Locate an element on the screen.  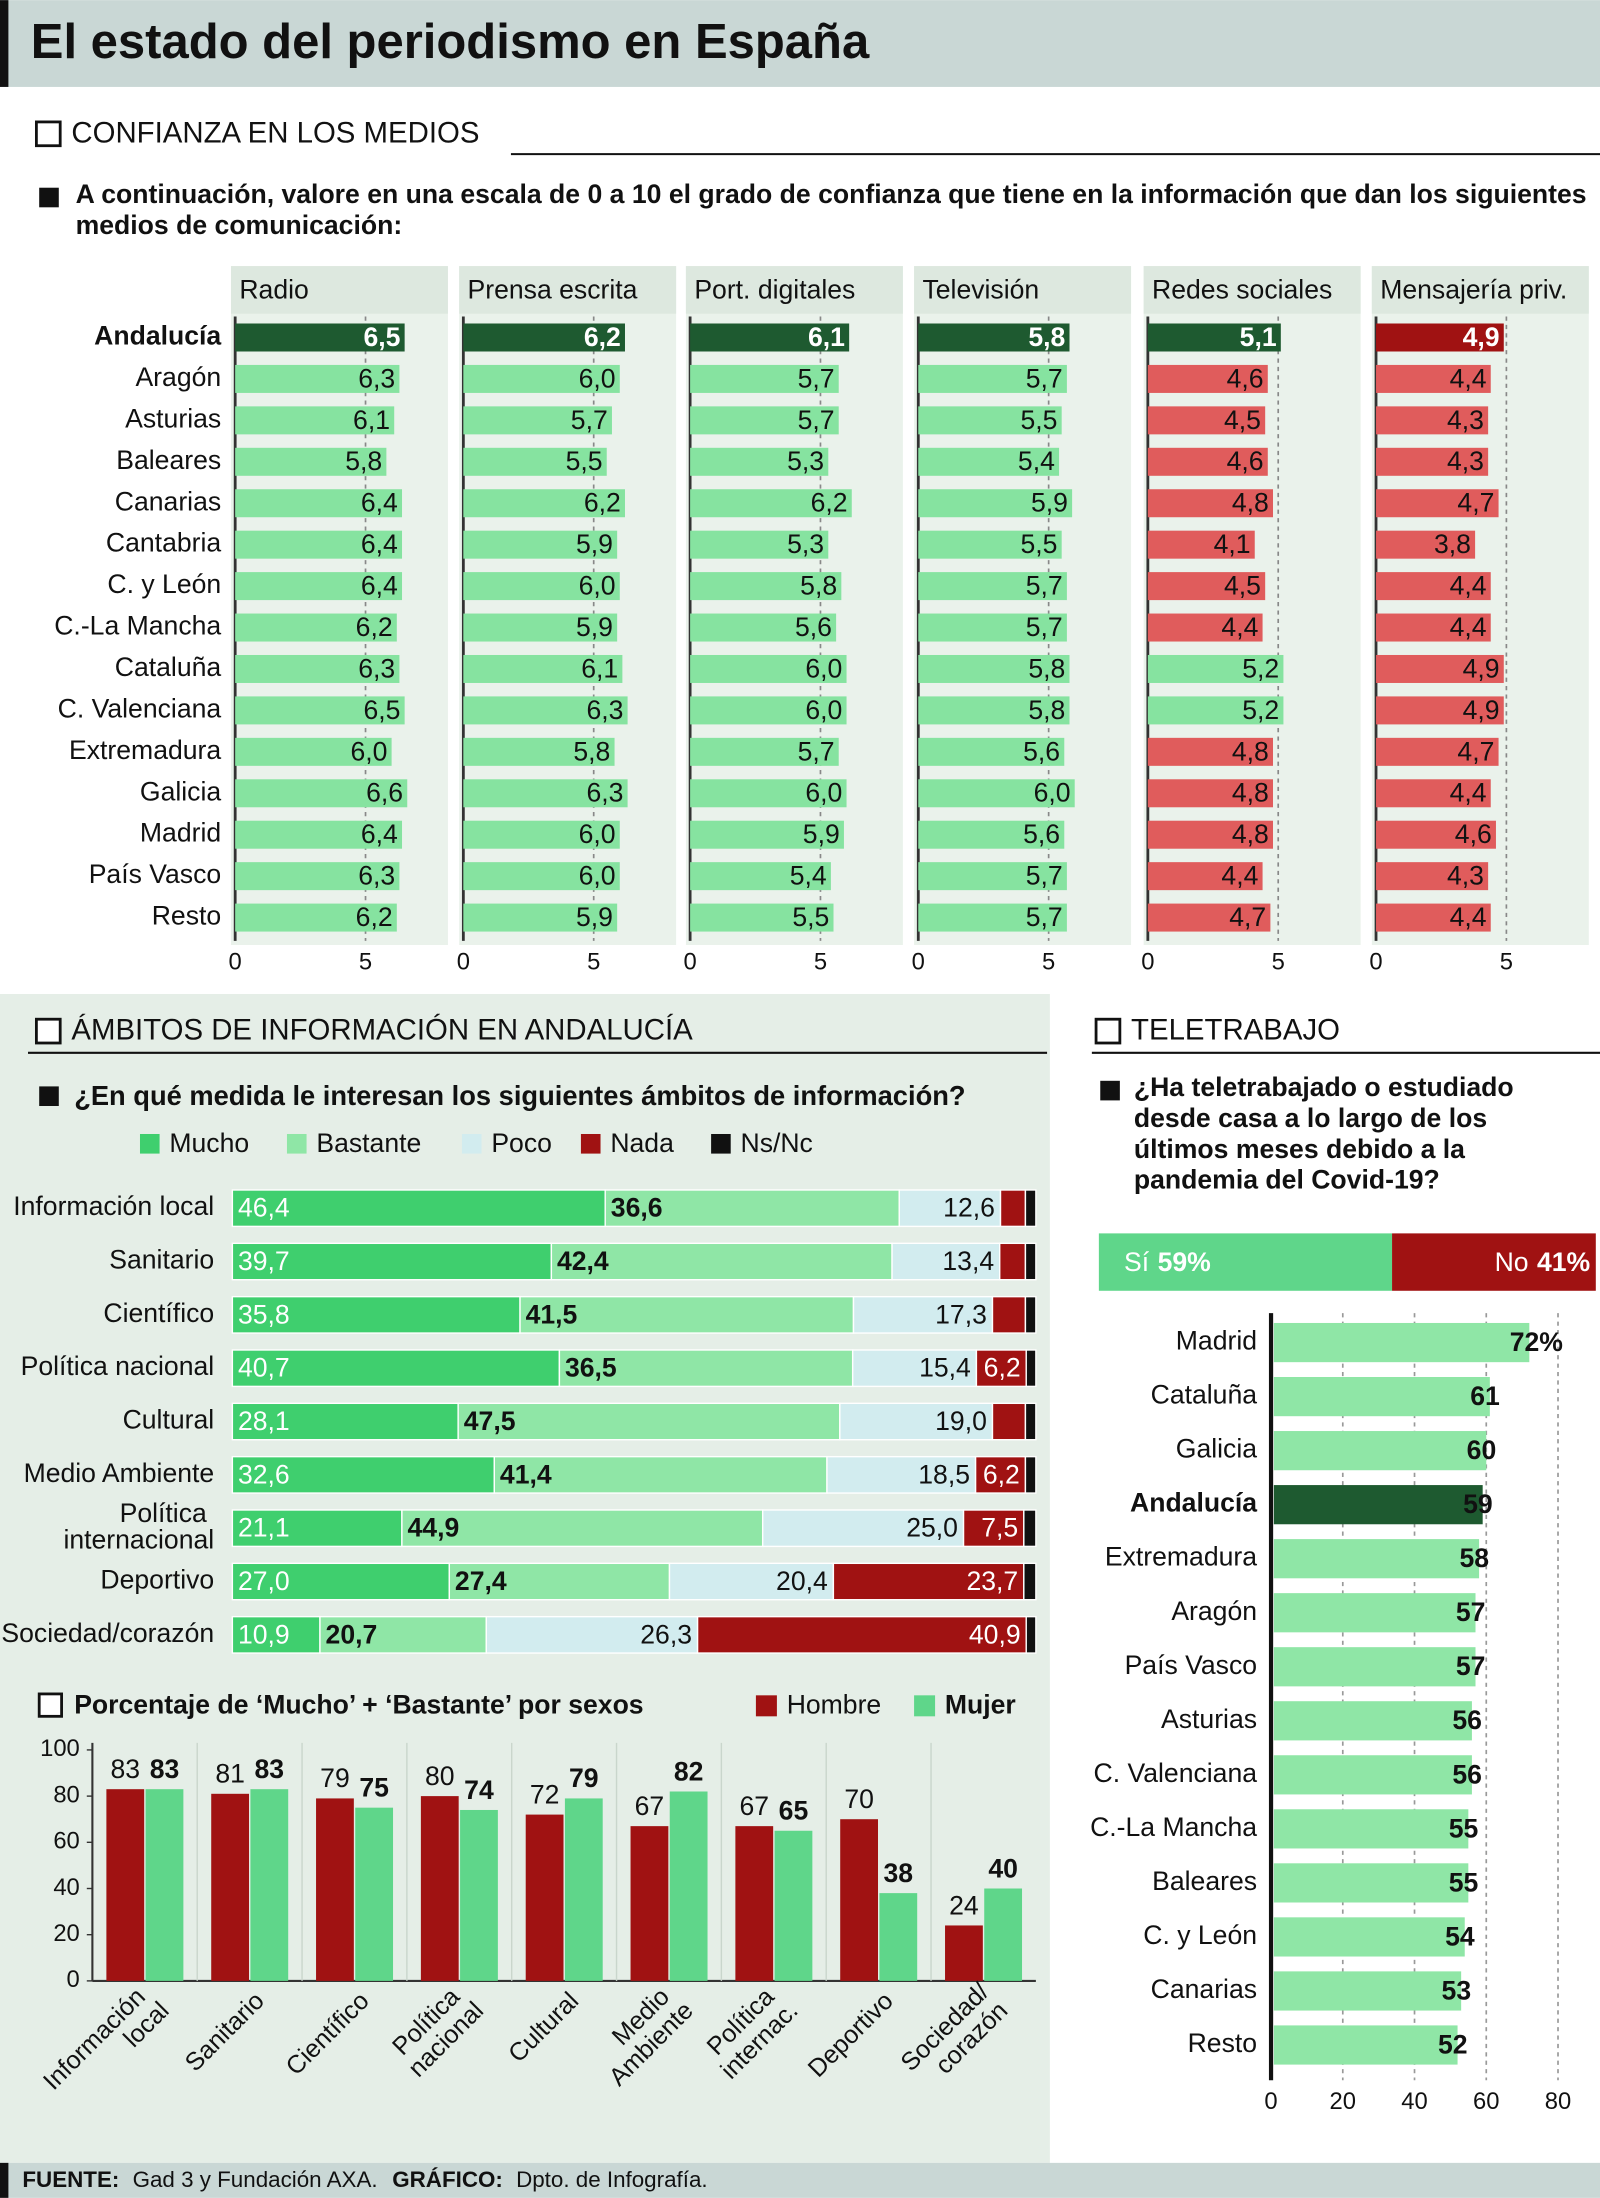
value-label: 40,9 is located at coordinates (995, 1634).